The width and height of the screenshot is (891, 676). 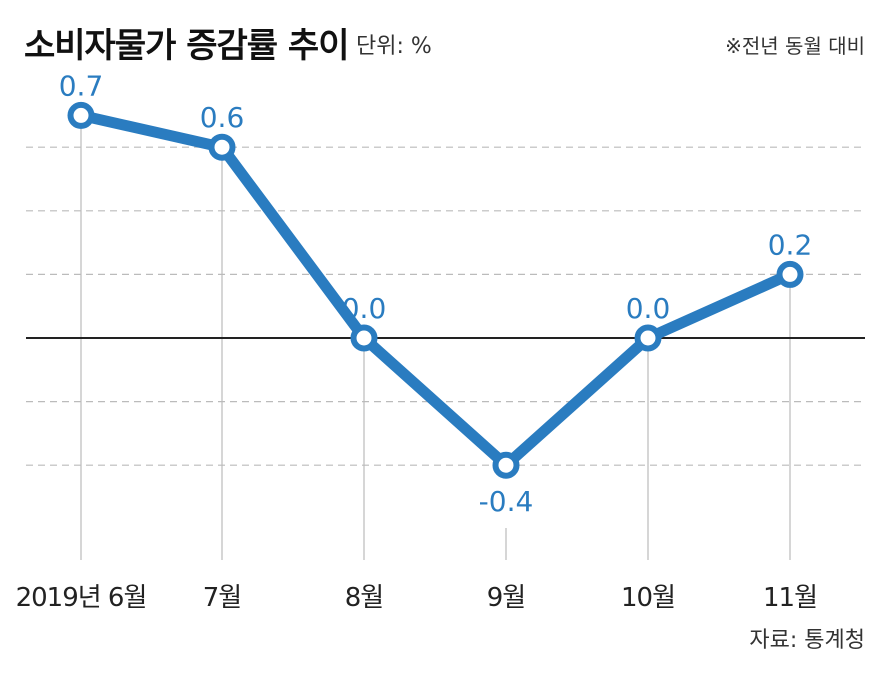 What do you see at coordinates (807, 640) in the screenshot?
I see `source-label: 자료: 통계청` at bounding box center [807, 640].